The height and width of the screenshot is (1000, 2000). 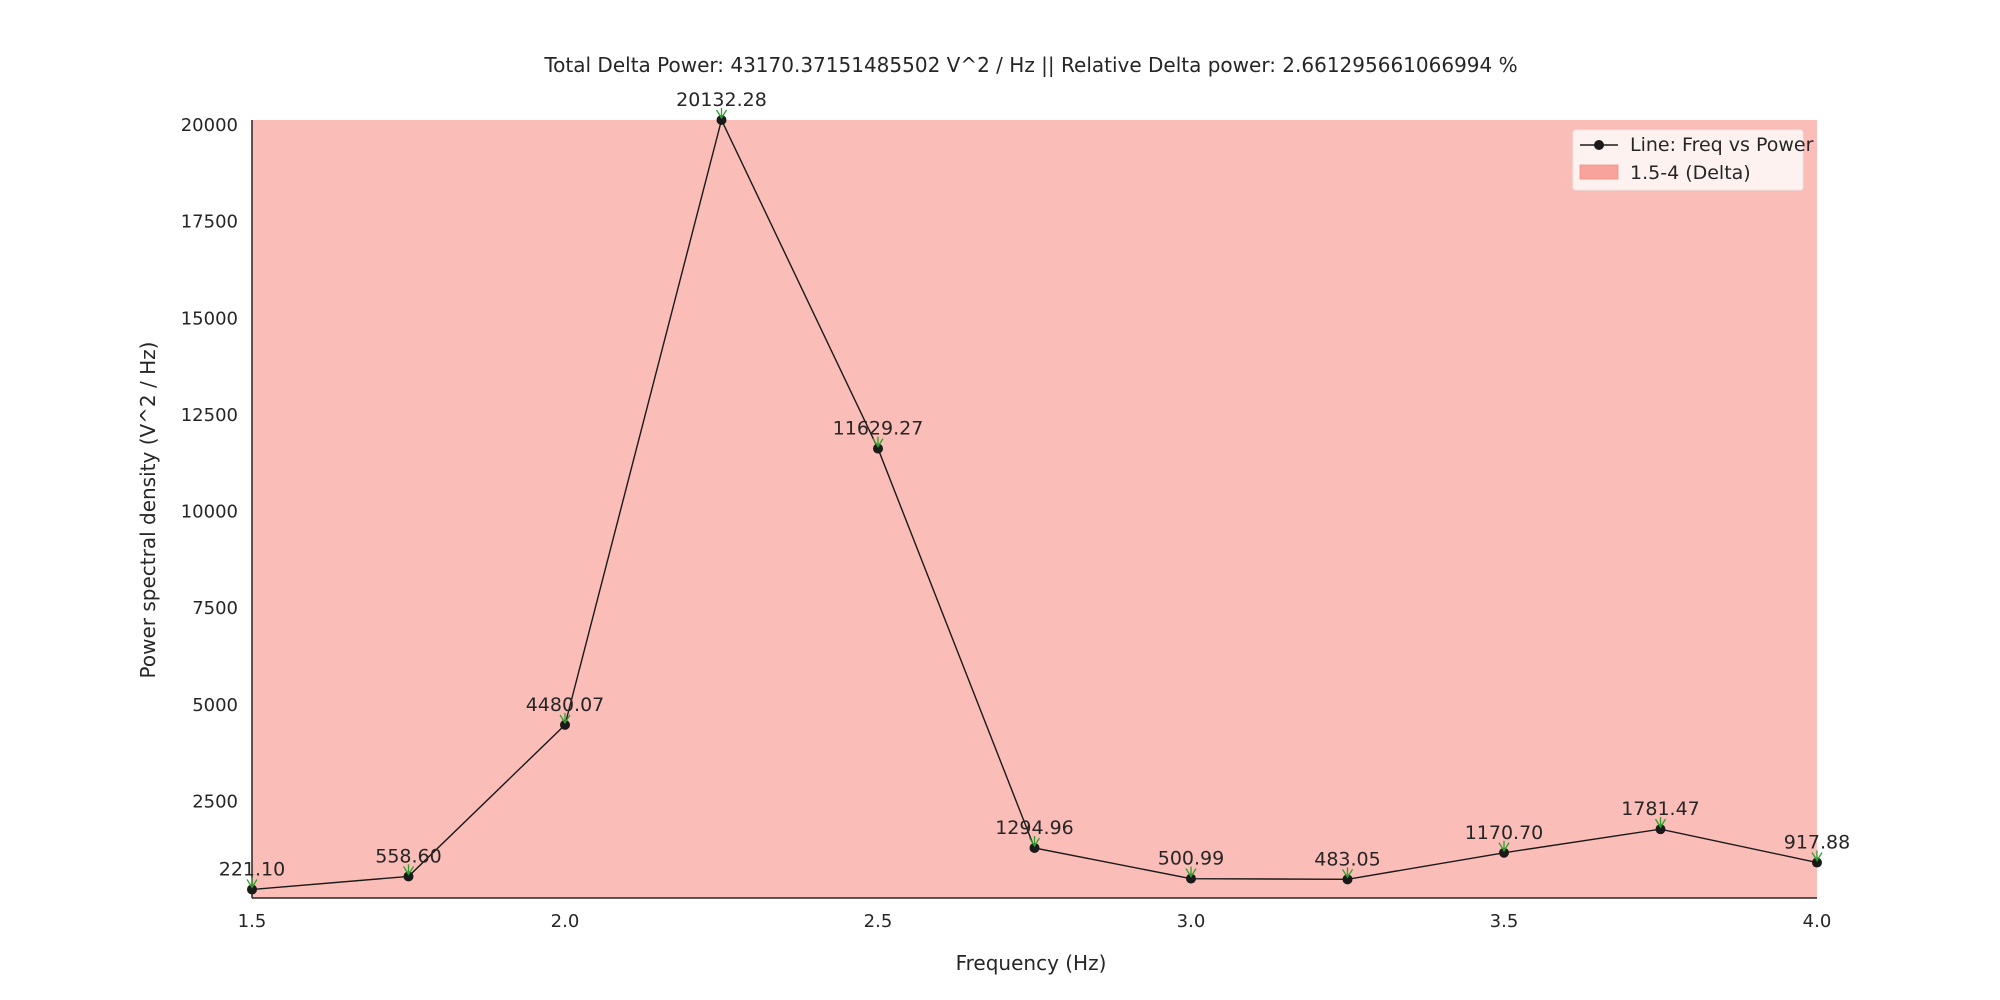 I want to click on data-label: 500.99, so click(x=1191, y=859).